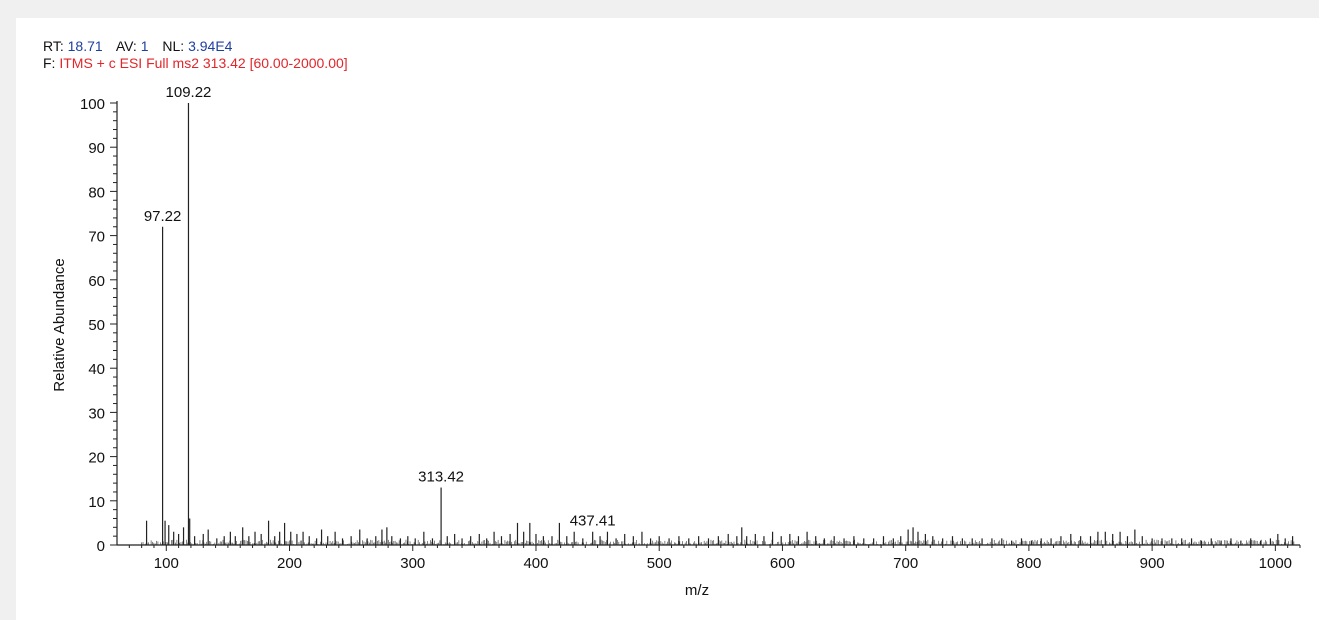 This screenshot has height=620, width=1319. I want to click on y-tick-label: 70, so click(96, 237).